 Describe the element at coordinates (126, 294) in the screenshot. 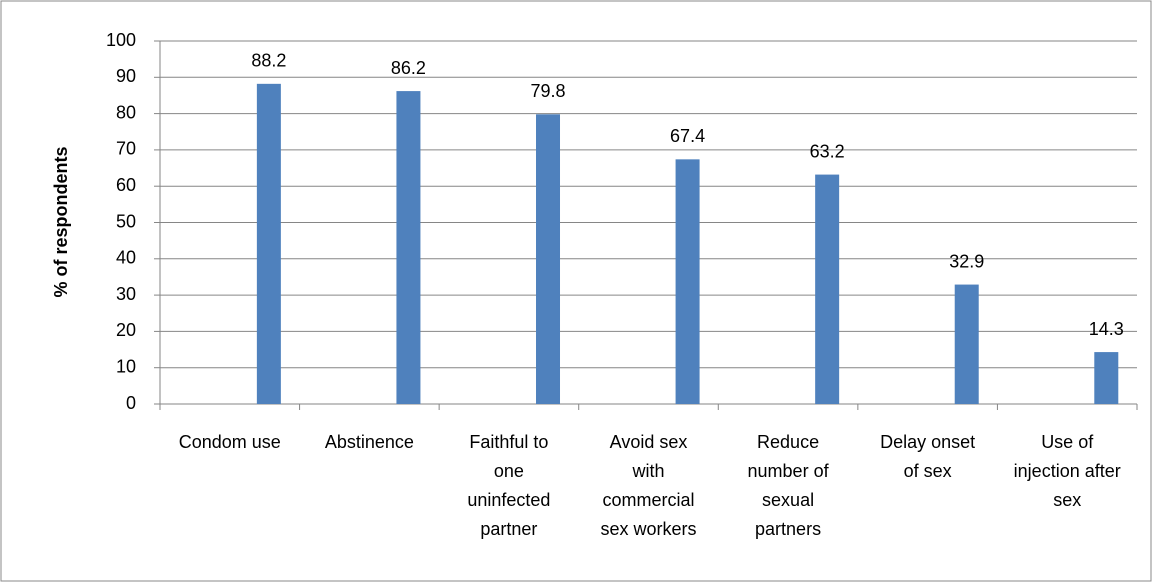

I see `y-tick-label: 30` at that location.